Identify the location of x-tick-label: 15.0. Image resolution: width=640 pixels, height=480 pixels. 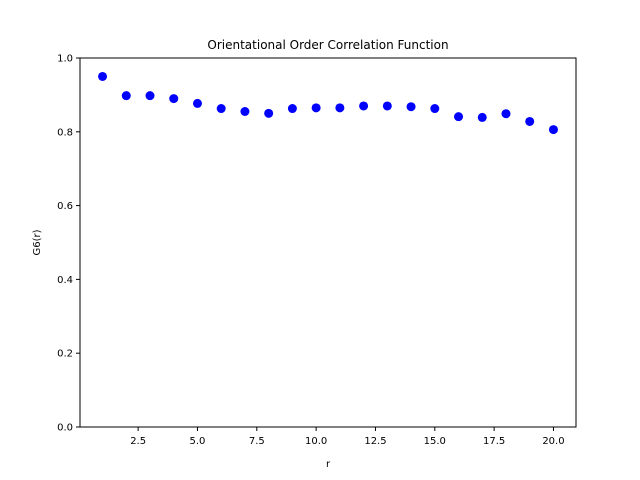
(435, 441).